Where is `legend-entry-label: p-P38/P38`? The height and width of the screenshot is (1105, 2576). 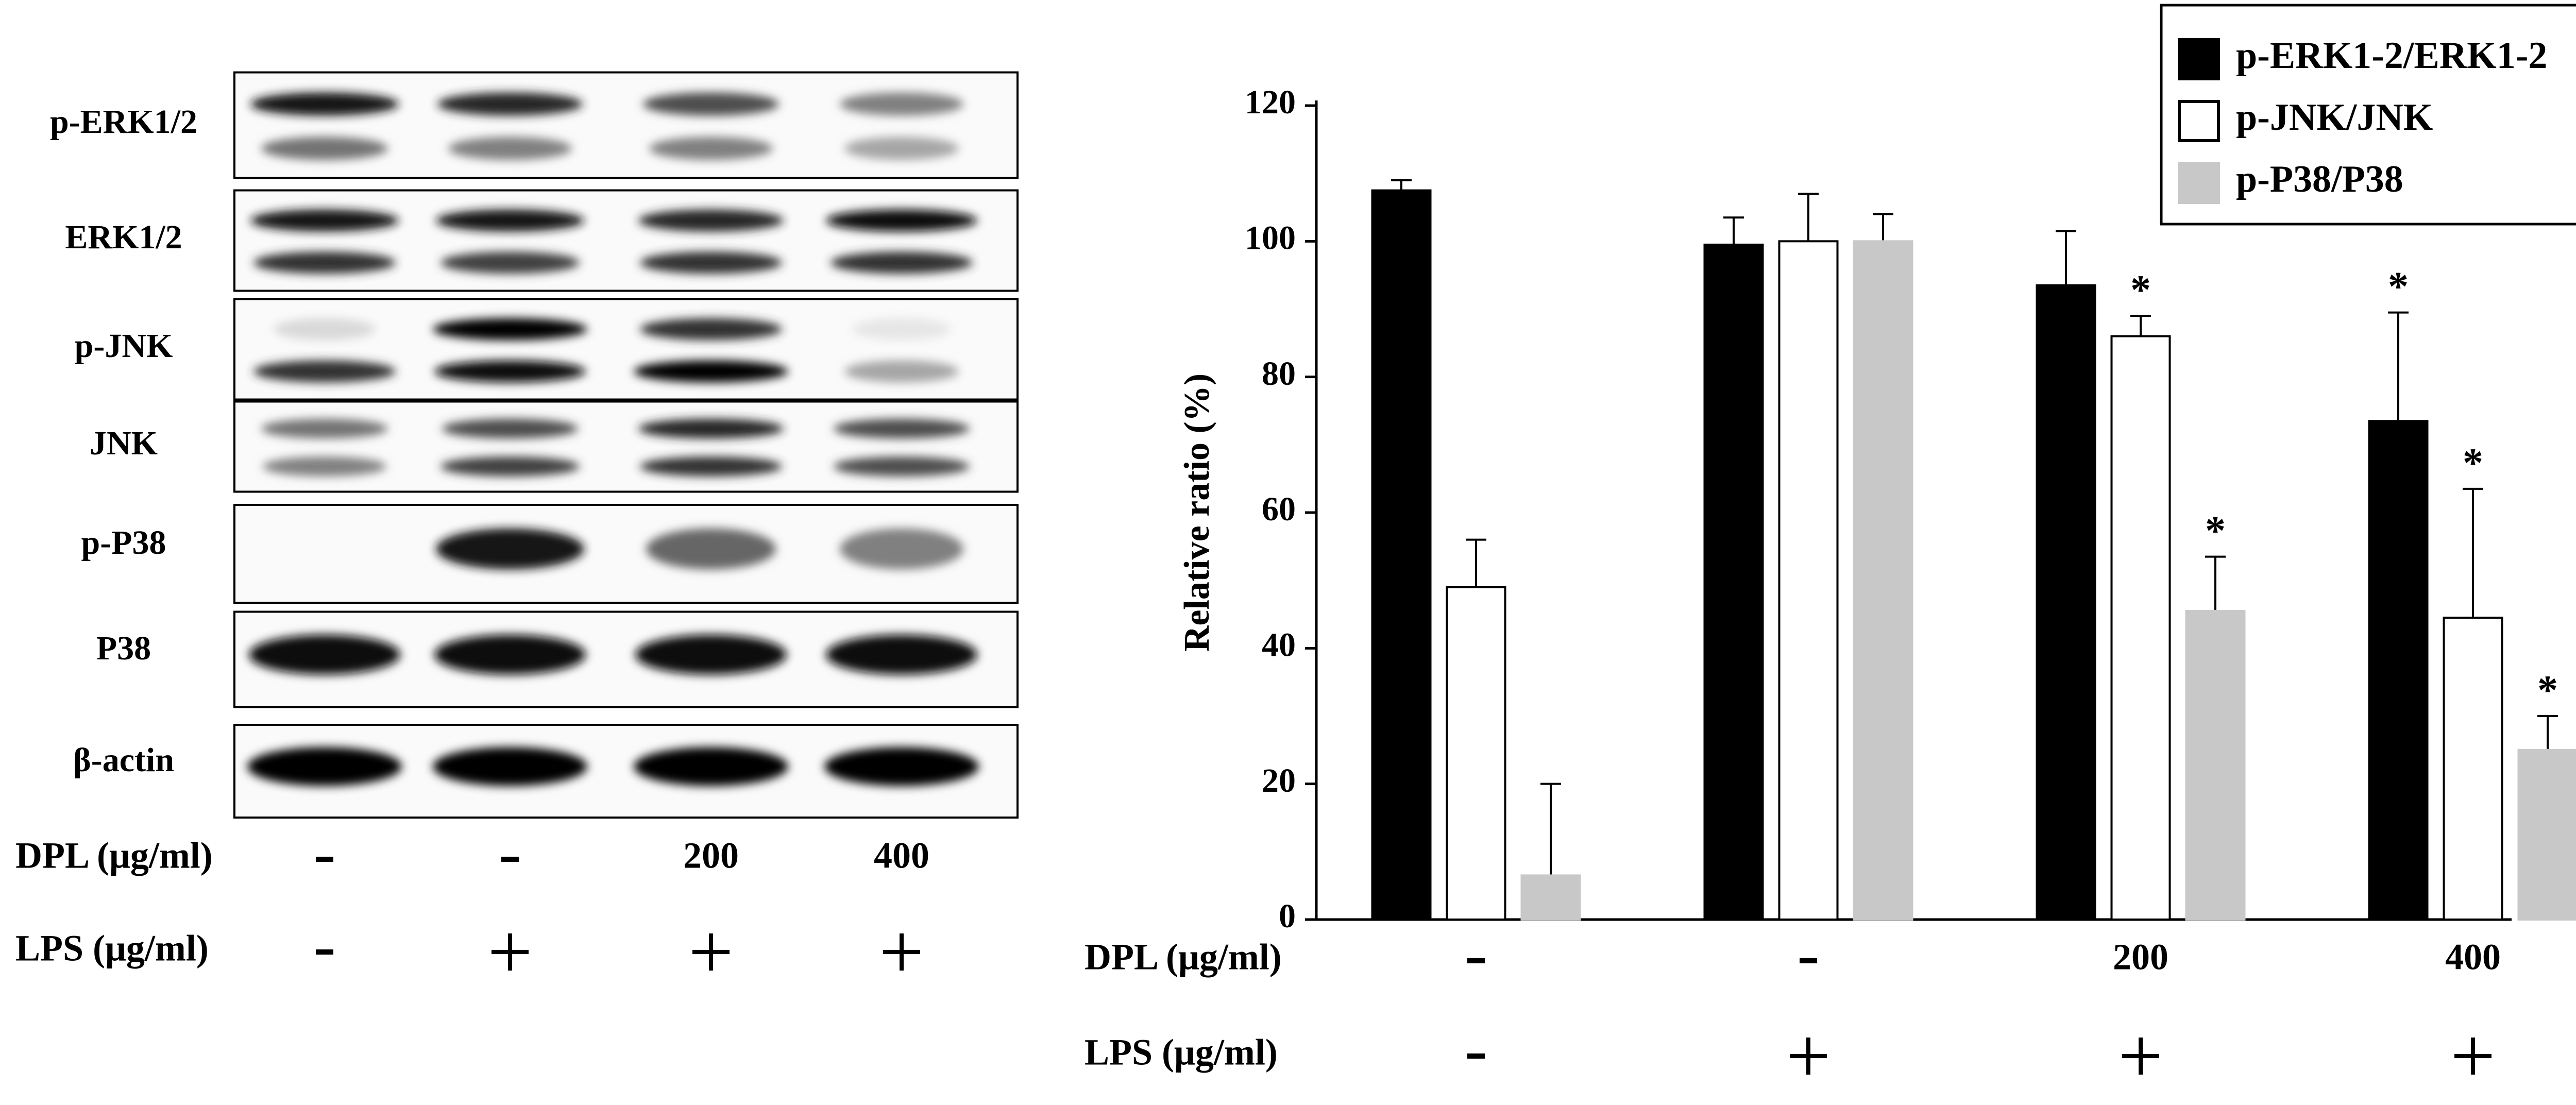
legend-entry-label: p-P38/P38 is located at coordinates (2319, 179).